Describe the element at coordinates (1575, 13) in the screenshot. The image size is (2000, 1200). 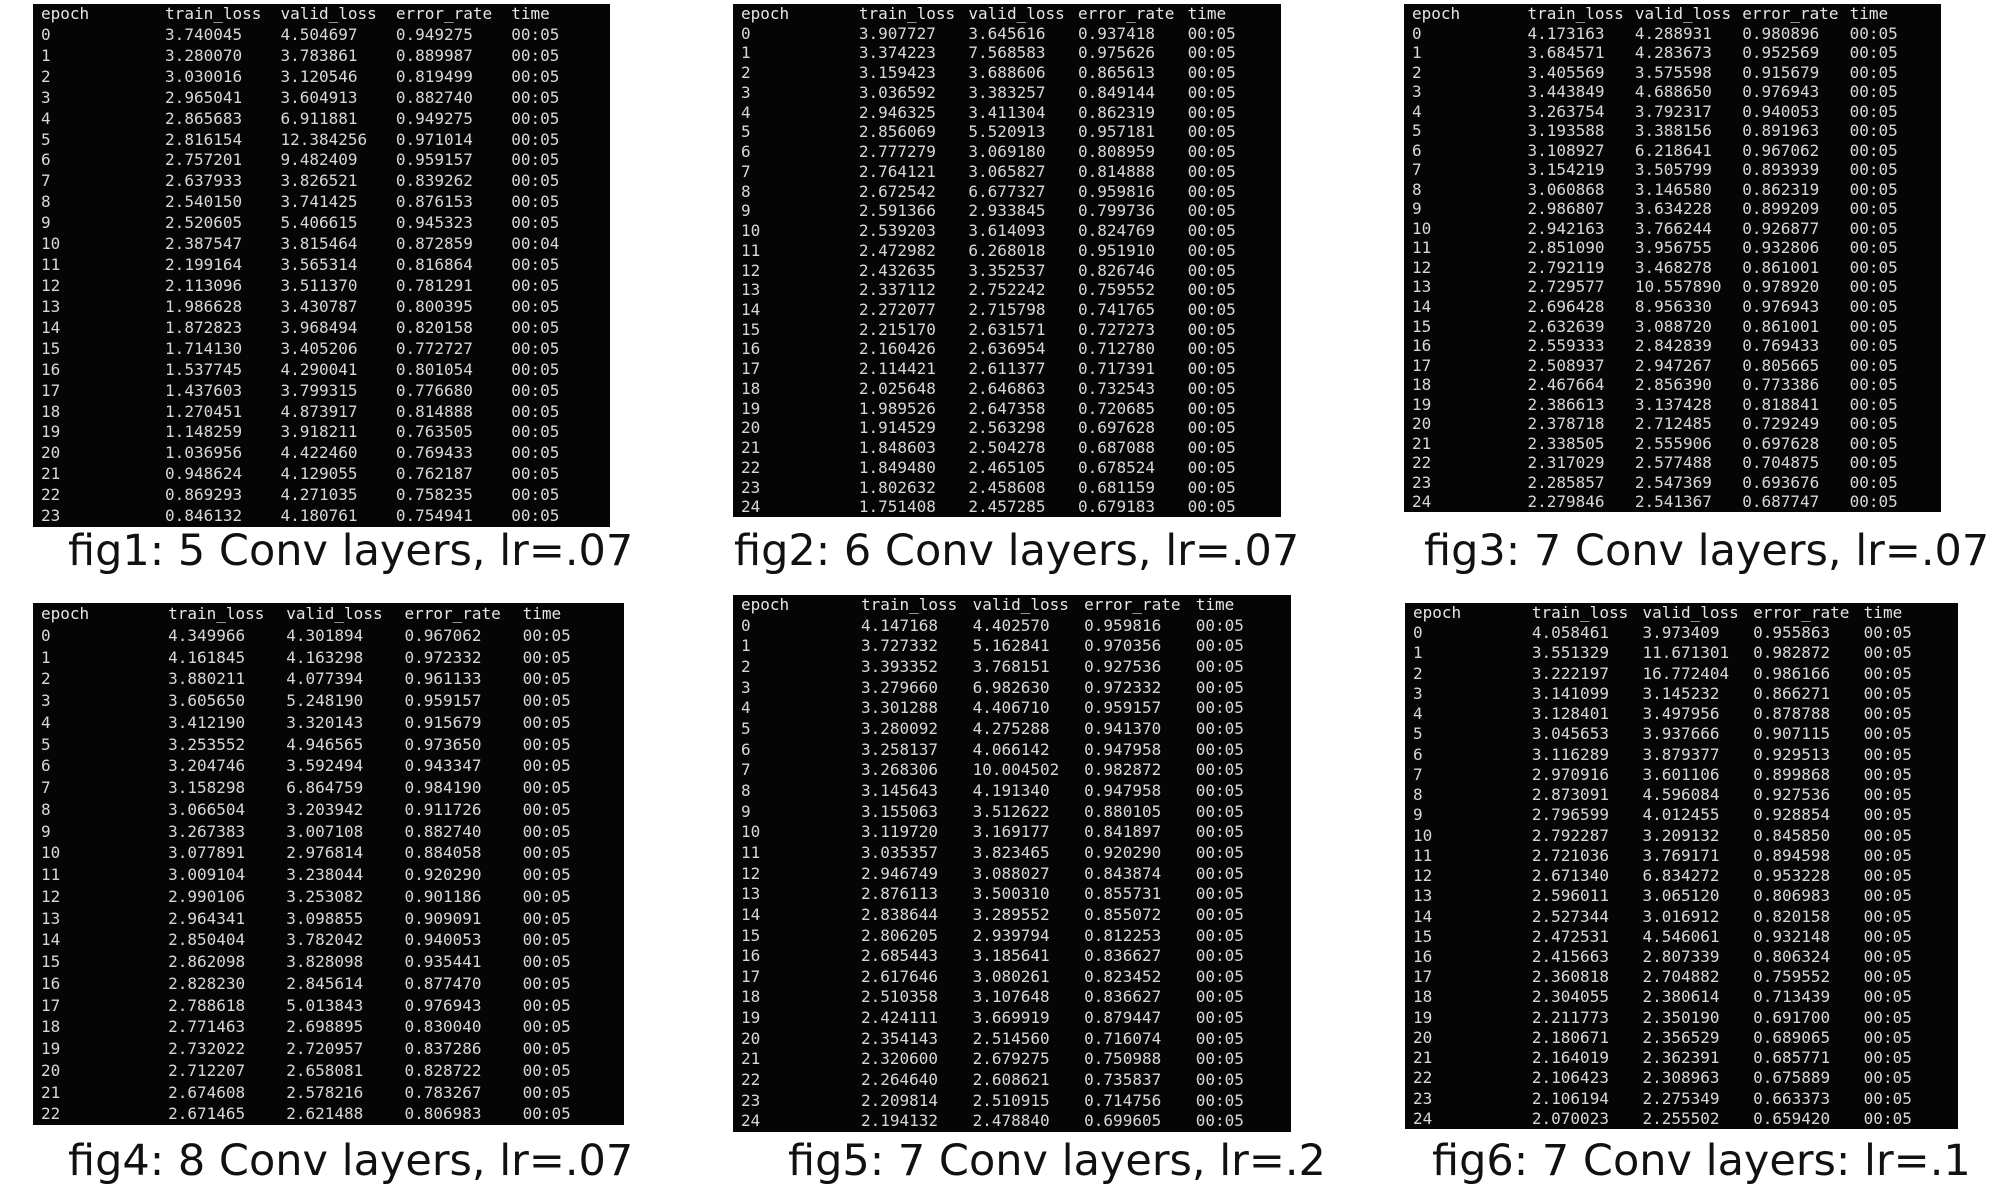
I see `column-header-train-loss: train_loss` at that location.